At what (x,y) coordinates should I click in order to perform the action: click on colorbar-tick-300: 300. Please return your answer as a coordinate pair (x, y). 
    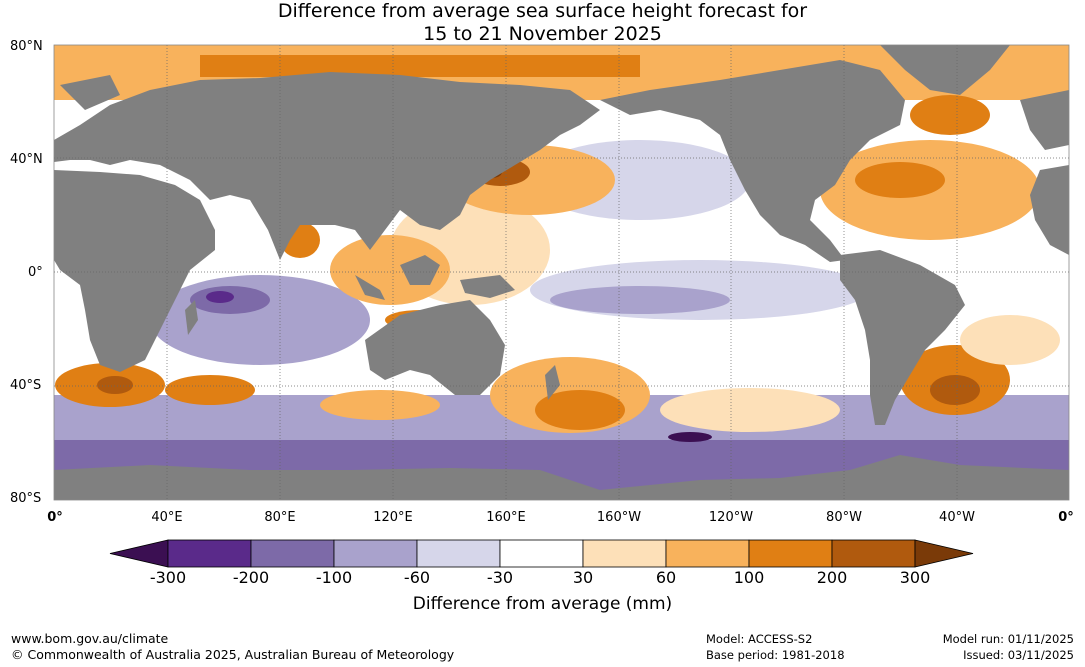
    Looking at the image, I should click on (915, 577).